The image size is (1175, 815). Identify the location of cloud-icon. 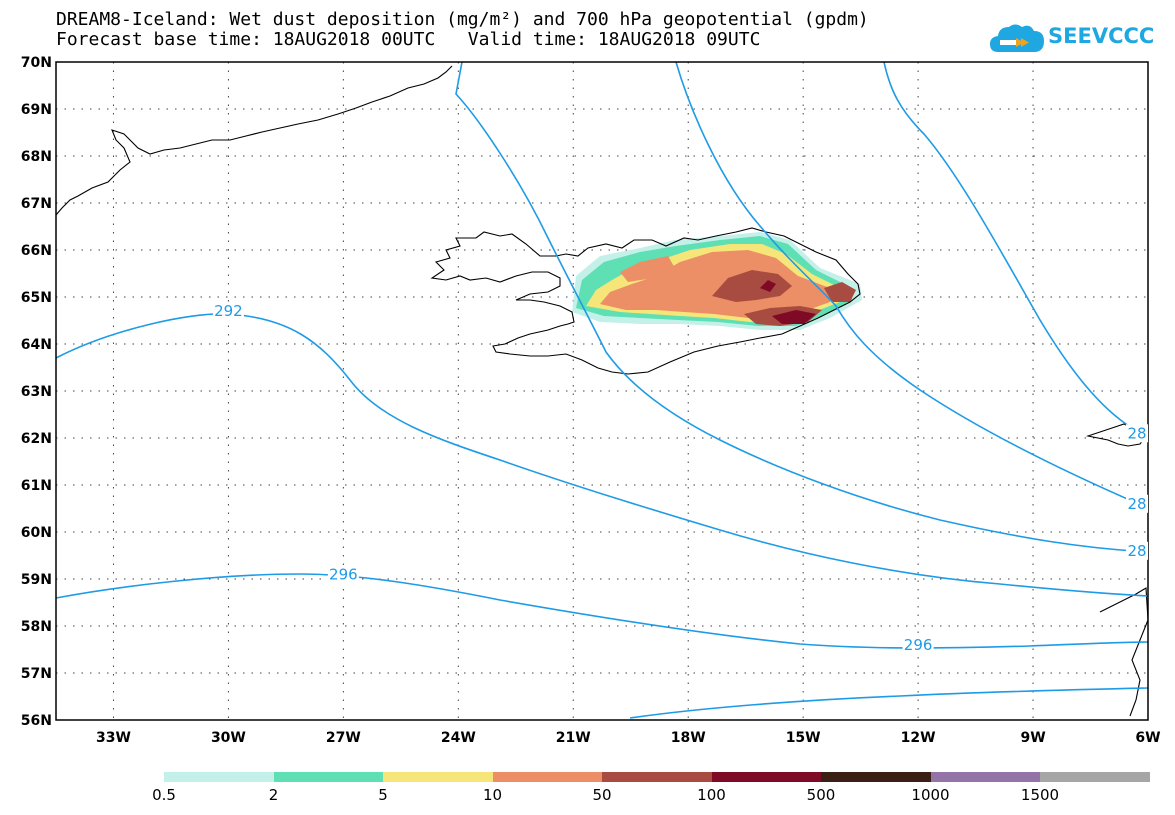
(1017, 38).